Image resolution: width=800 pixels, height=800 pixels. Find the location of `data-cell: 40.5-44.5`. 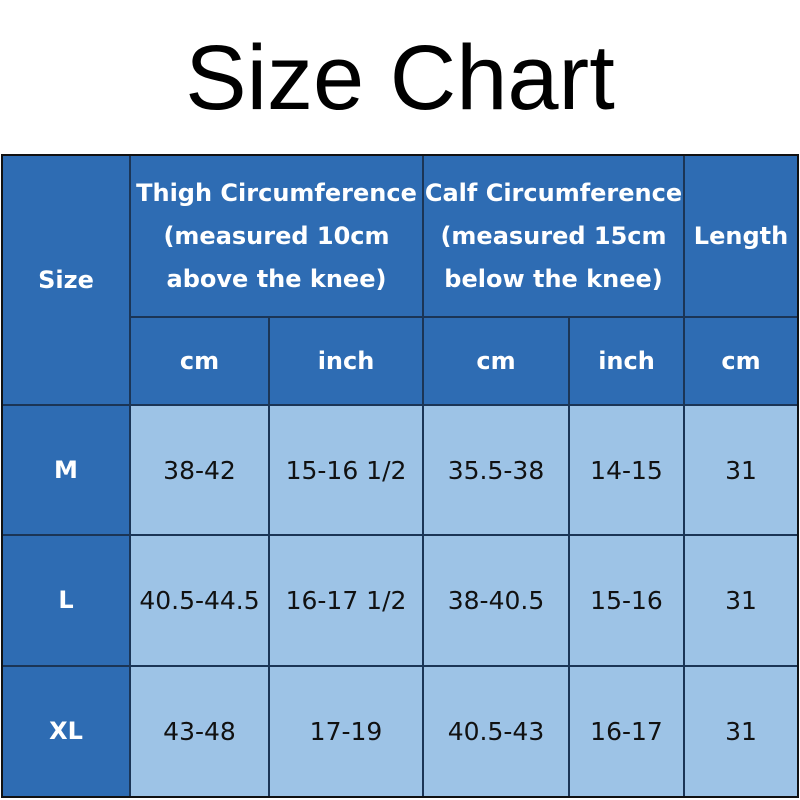

data-cell: 40.5-44.5 is located at coordinates (199, 600).